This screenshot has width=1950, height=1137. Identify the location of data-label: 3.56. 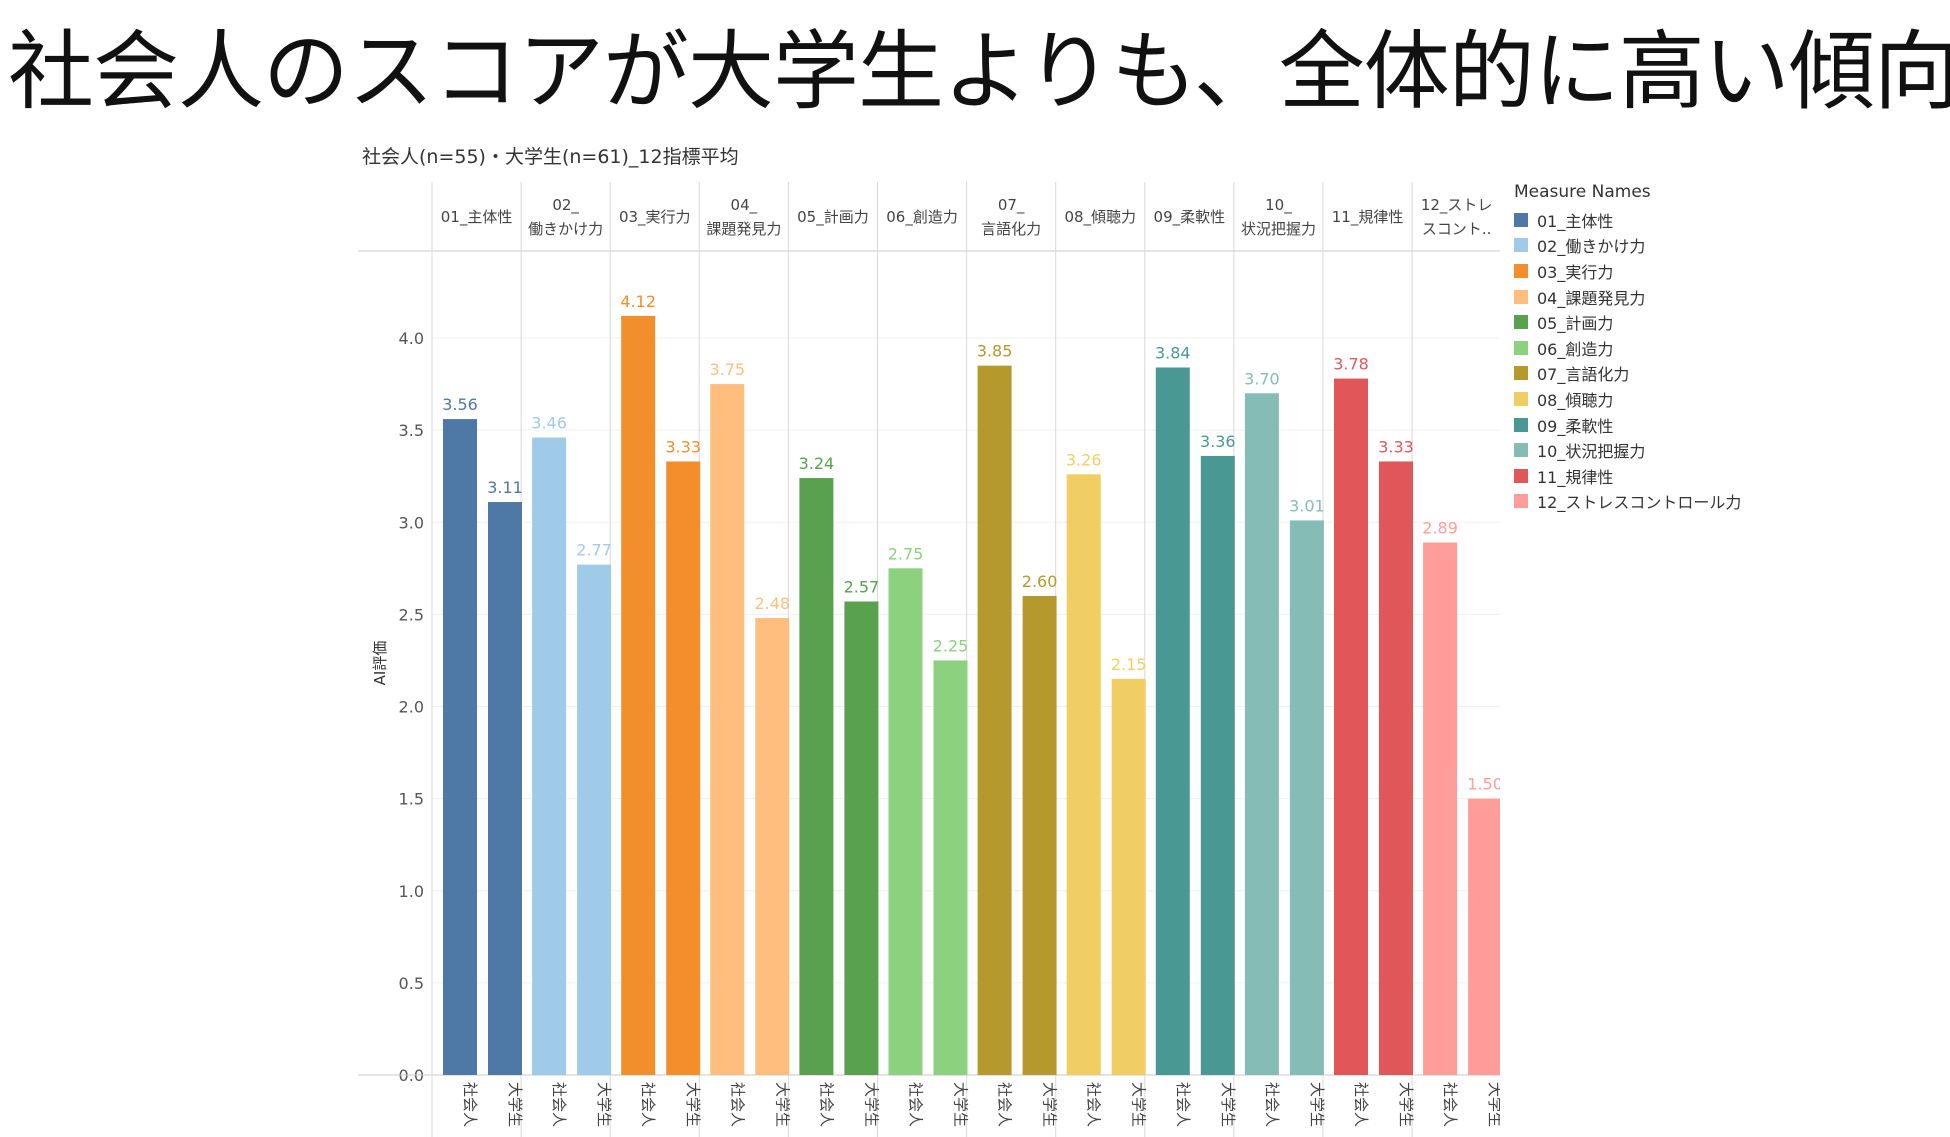
(460, 404).